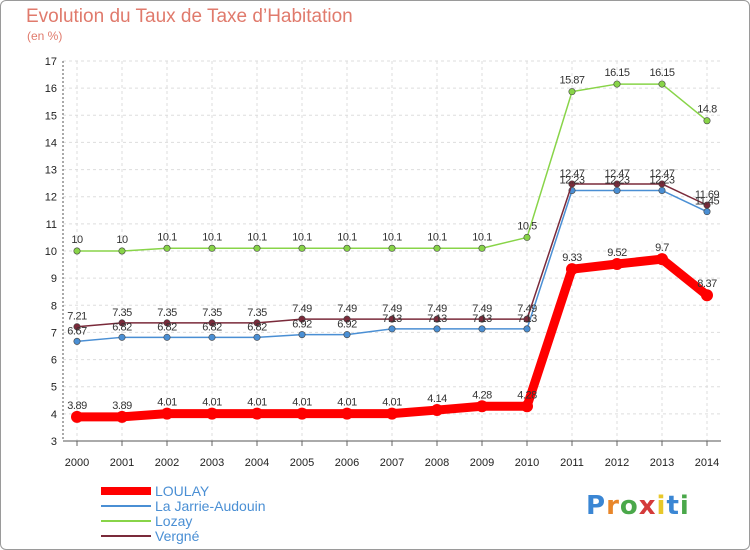 The width and height of the screenshot is (750, 550). What do you see at coordinates (617, 463) in the screenshot?
I see `x-tick-label: 2012` at bounding box center [617, 463].